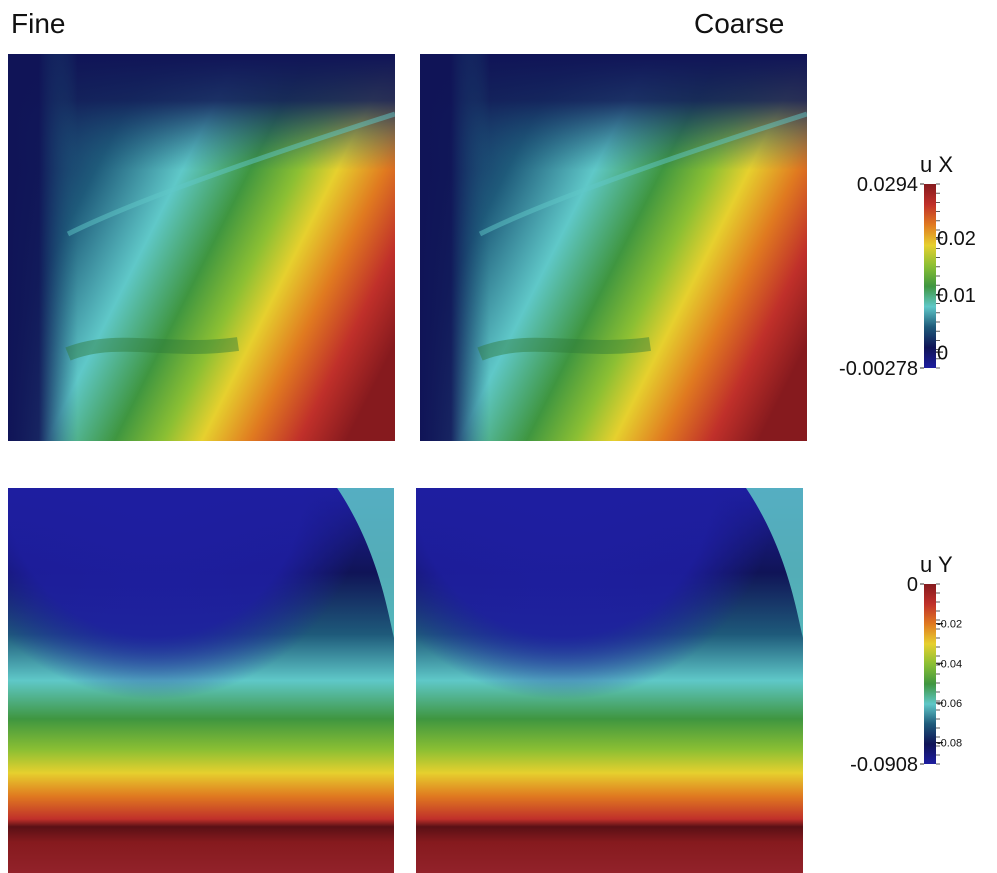 The image size is (997, 873). Describe the element at coordinates (739, 23) in the screenshot. I see `column-title-coarse: Coarse` at that location.